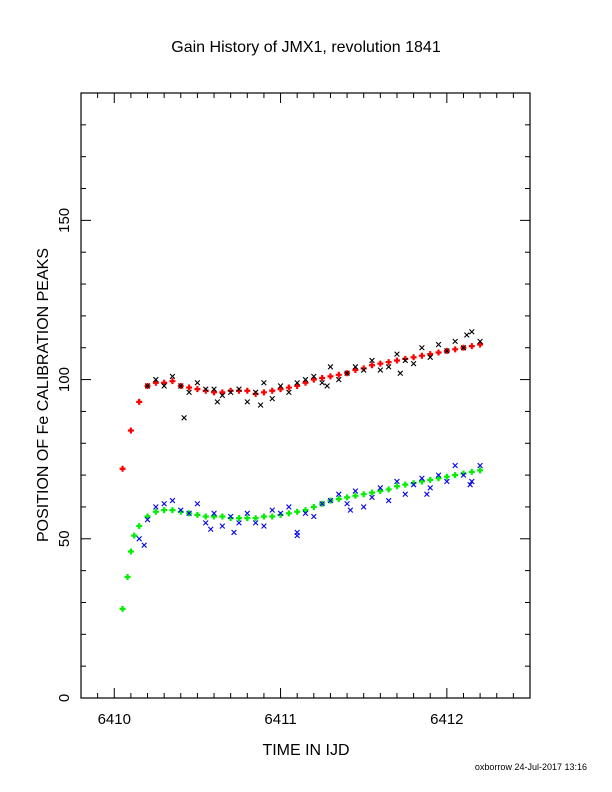 The width and height of the screenshot is (612, 792). I want to click on chart-title: Gain History of JMX1, revolution 1841, so click(306, 47).